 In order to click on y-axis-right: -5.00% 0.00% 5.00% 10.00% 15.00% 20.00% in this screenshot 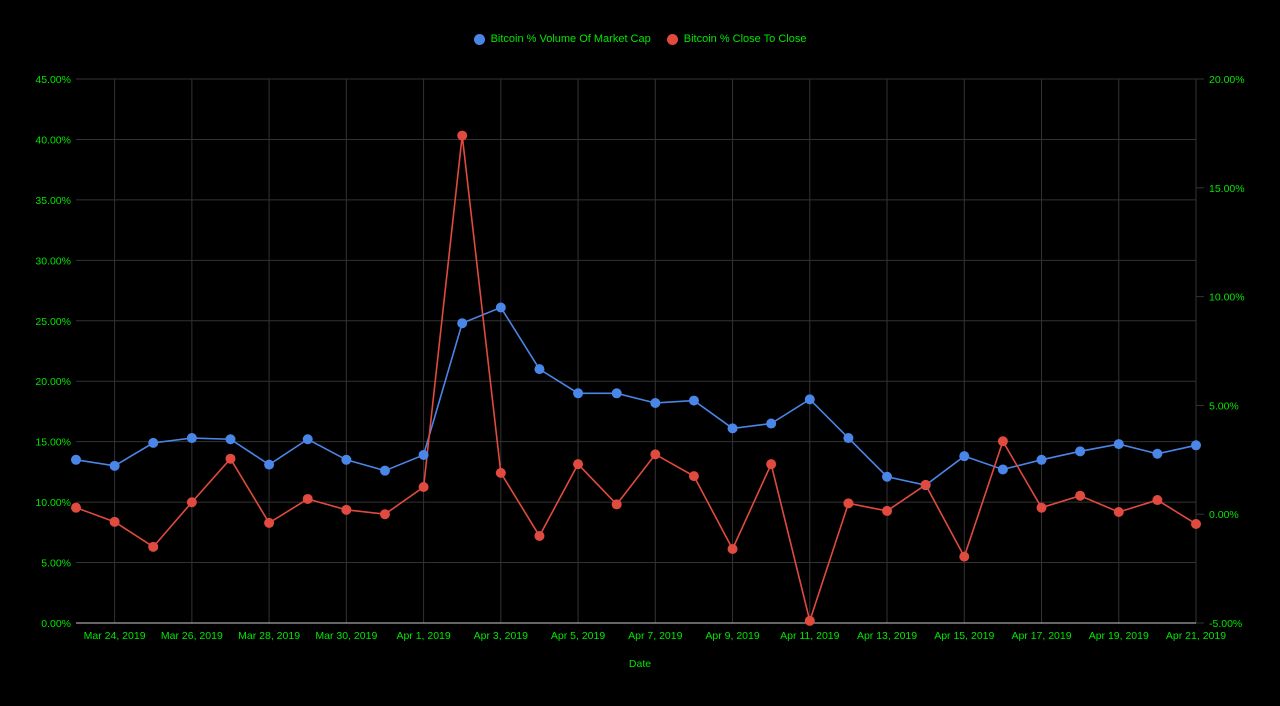, I will do `click(1220, 352)`.